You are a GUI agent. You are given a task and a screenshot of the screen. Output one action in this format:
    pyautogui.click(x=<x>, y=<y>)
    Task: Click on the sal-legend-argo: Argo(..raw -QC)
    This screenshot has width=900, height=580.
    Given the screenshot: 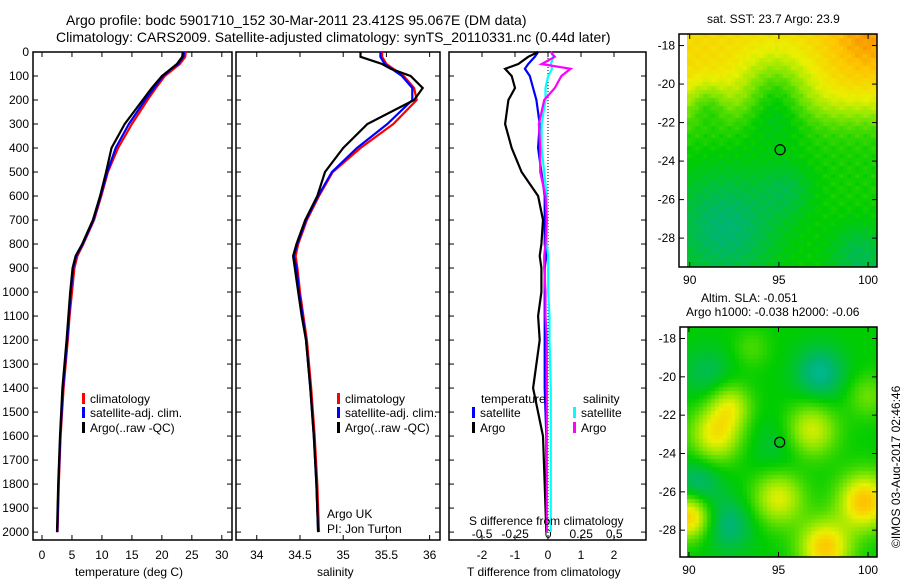 What is the action you would take?
    pyautogui.click(x=383, y=428)
    